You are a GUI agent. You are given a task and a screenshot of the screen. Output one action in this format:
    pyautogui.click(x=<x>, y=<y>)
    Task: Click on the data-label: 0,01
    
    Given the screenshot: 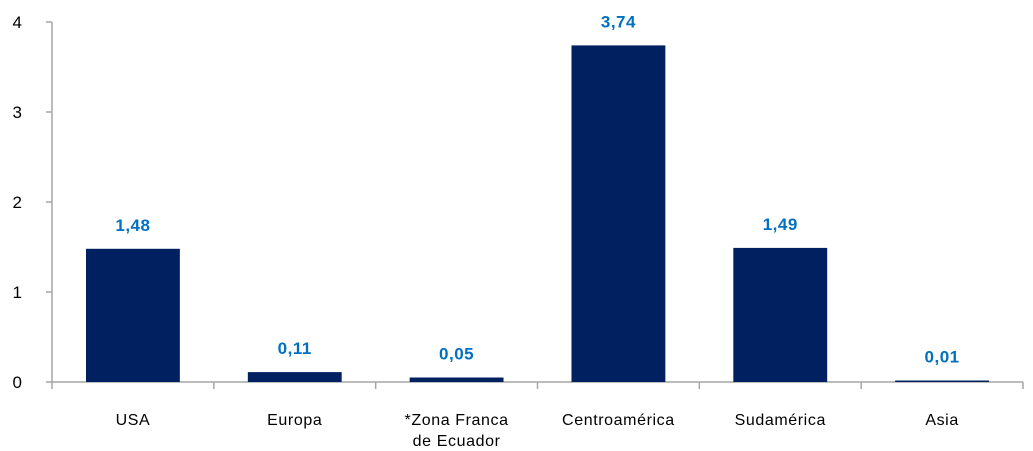 What is the action you would take?
    pyautogui.click(x=942, y=357)
    